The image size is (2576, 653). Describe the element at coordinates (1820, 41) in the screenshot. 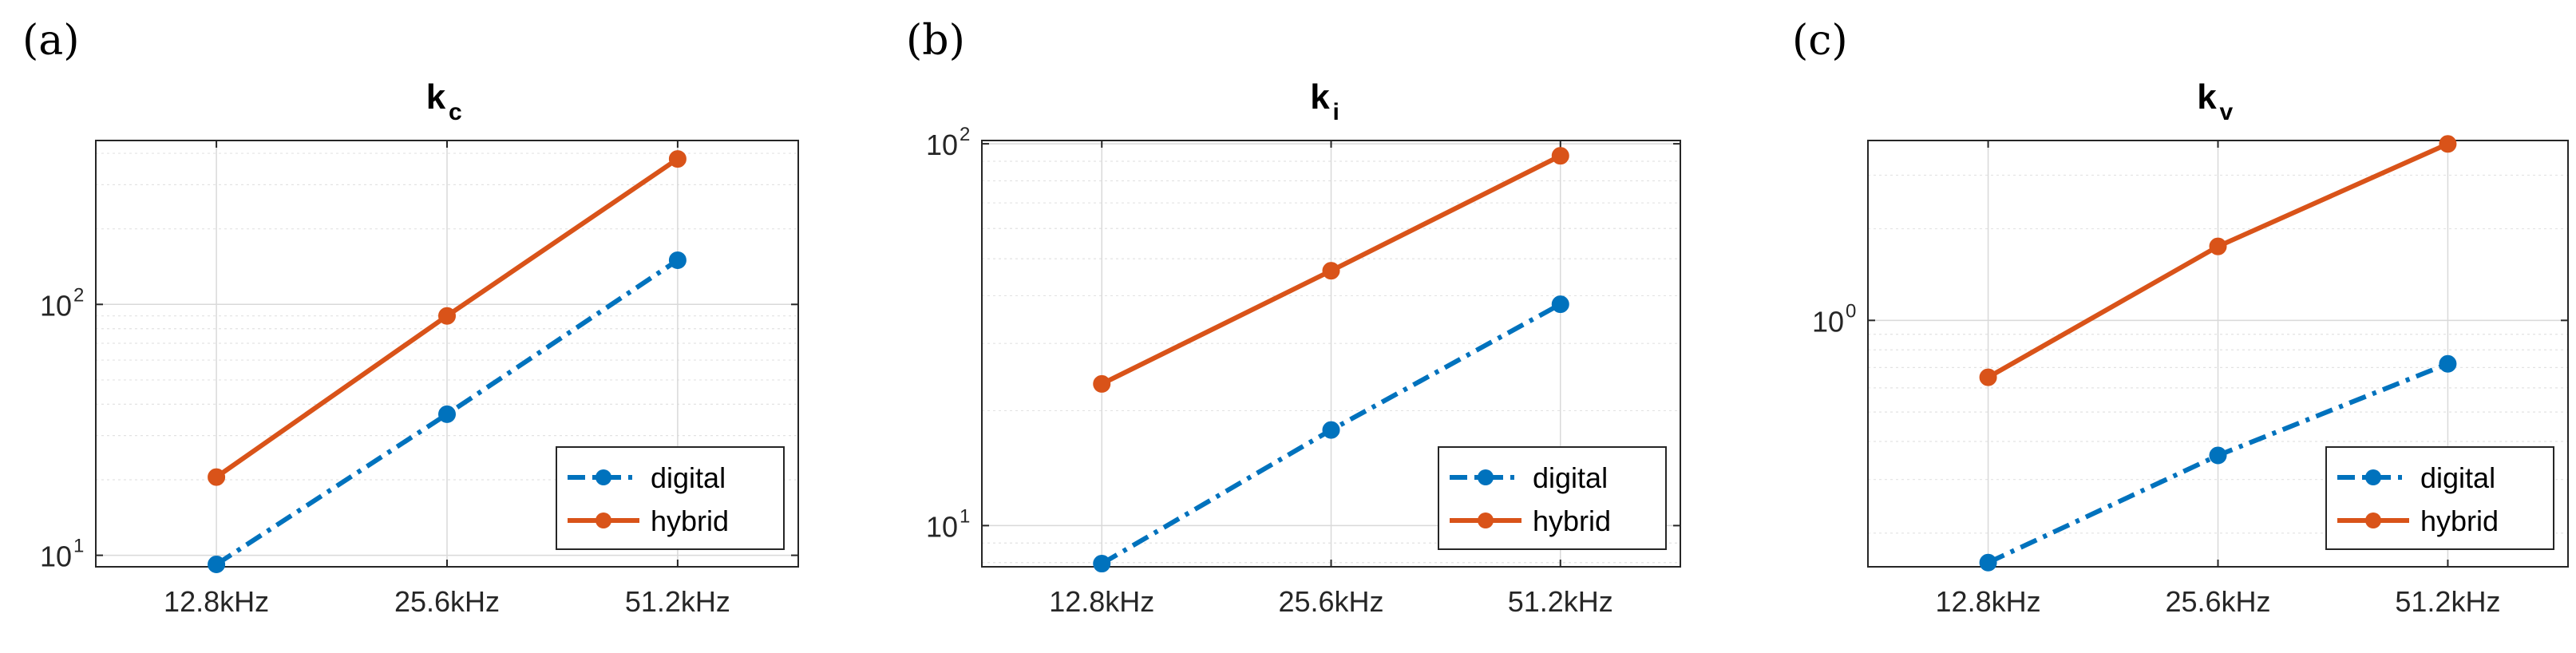

I see `panel-label: (c)` at that location.